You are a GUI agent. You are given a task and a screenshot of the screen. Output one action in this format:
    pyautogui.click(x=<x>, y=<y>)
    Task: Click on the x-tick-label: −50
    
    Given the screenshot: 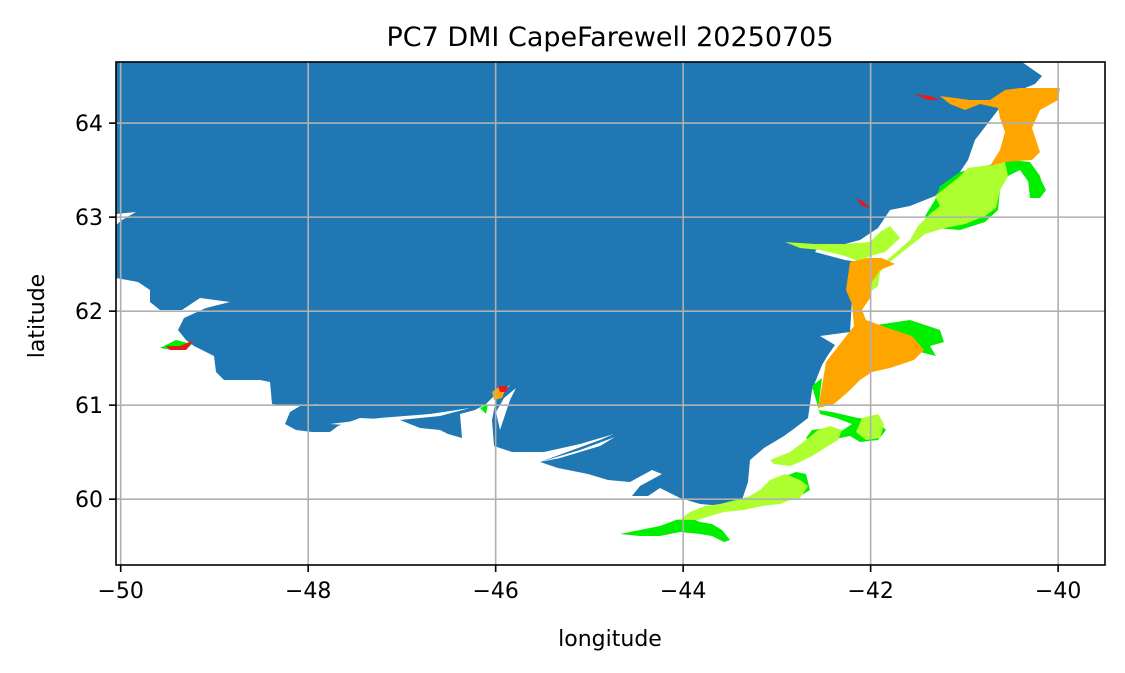 What is the action you would take?
    pyautogui.click(x=120, y=591)
    